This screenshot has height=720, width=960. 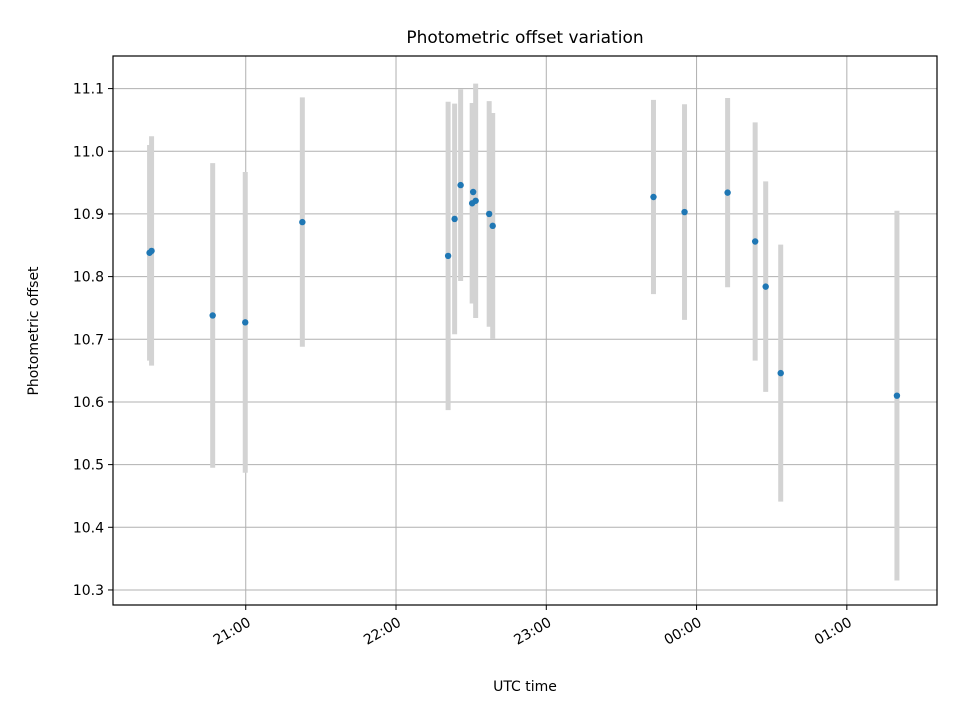 I want to click on y-tick-label: 10.8, so click(x=88, y=278).